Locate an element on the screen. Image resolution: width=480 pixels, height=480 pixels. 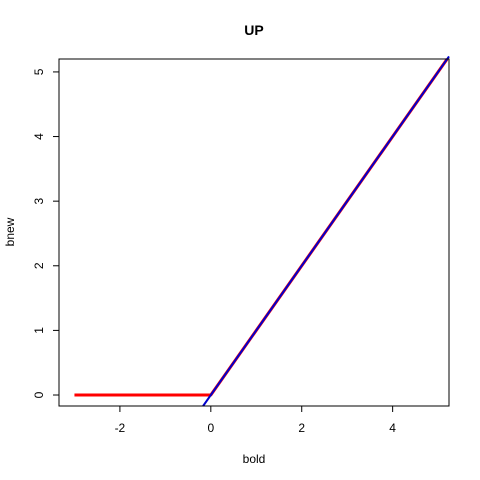
y-tick-label: 1 is located at coordinates (39, 330).